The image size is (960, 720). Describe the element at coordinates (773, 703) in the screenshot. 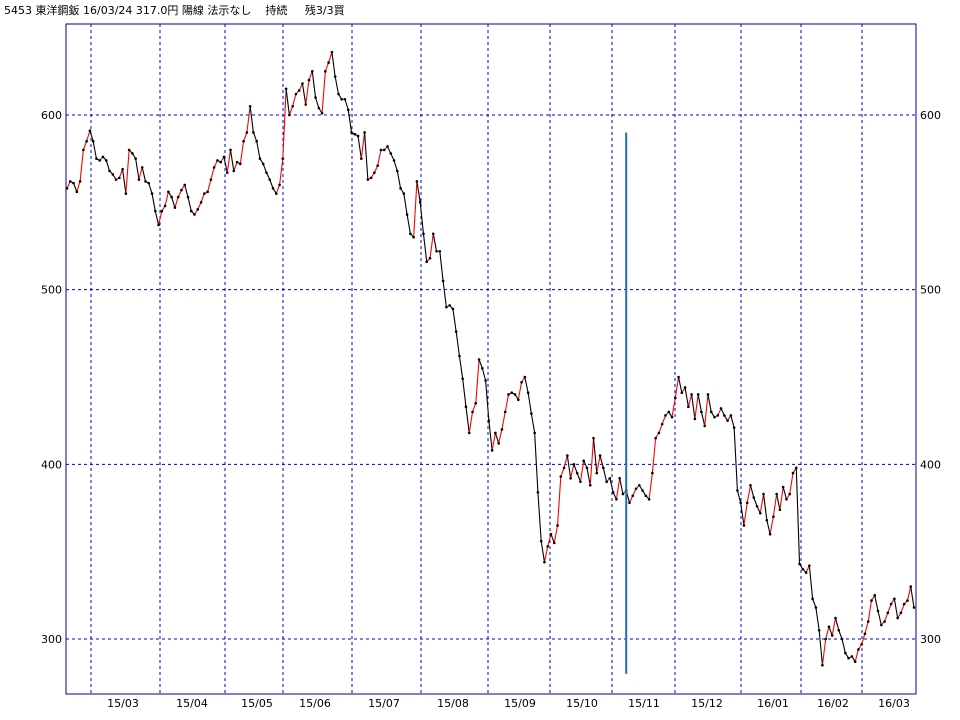

I see `x-tick-16-01: 16/01` at that location.